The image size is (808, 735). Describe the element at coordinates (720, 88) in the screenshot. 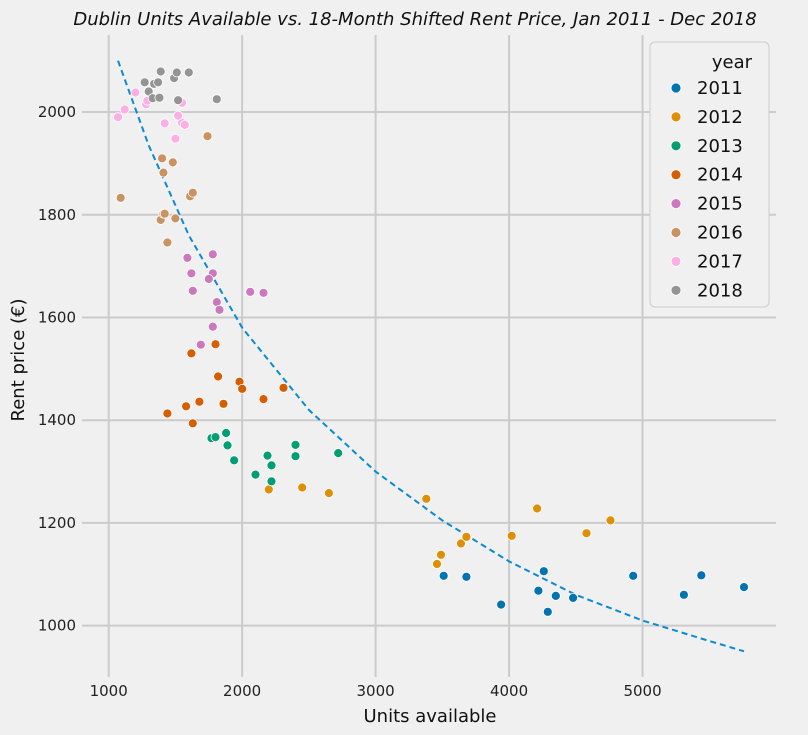

I see `legend-label-2011: 2011` at that location.